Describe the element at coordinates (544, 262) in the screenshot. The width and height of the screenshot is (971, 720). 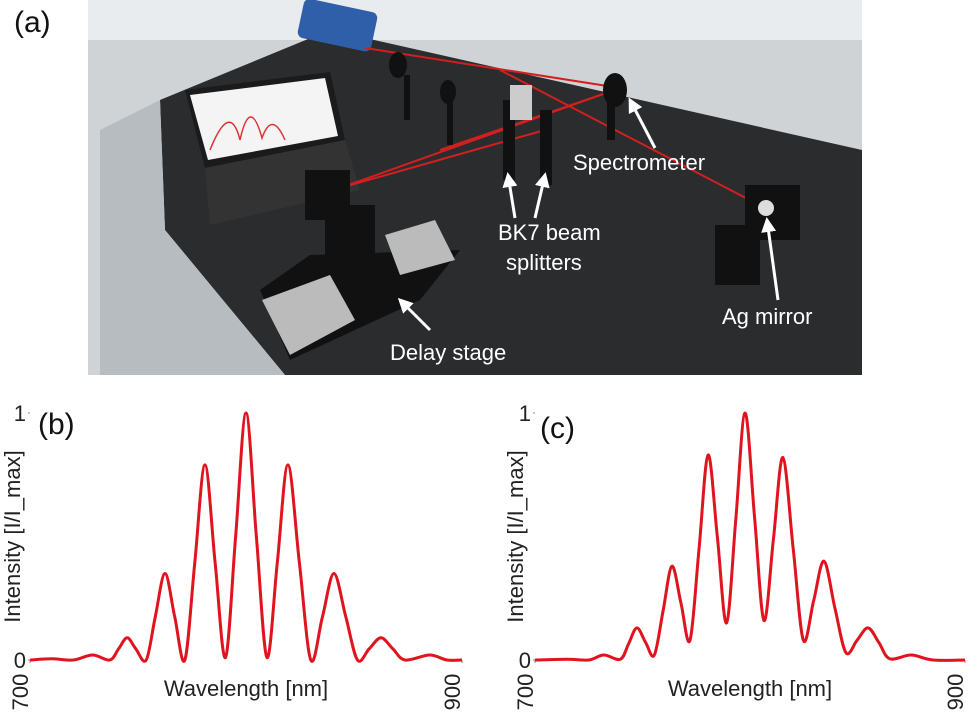
I see `annotation: splitters` at that location.